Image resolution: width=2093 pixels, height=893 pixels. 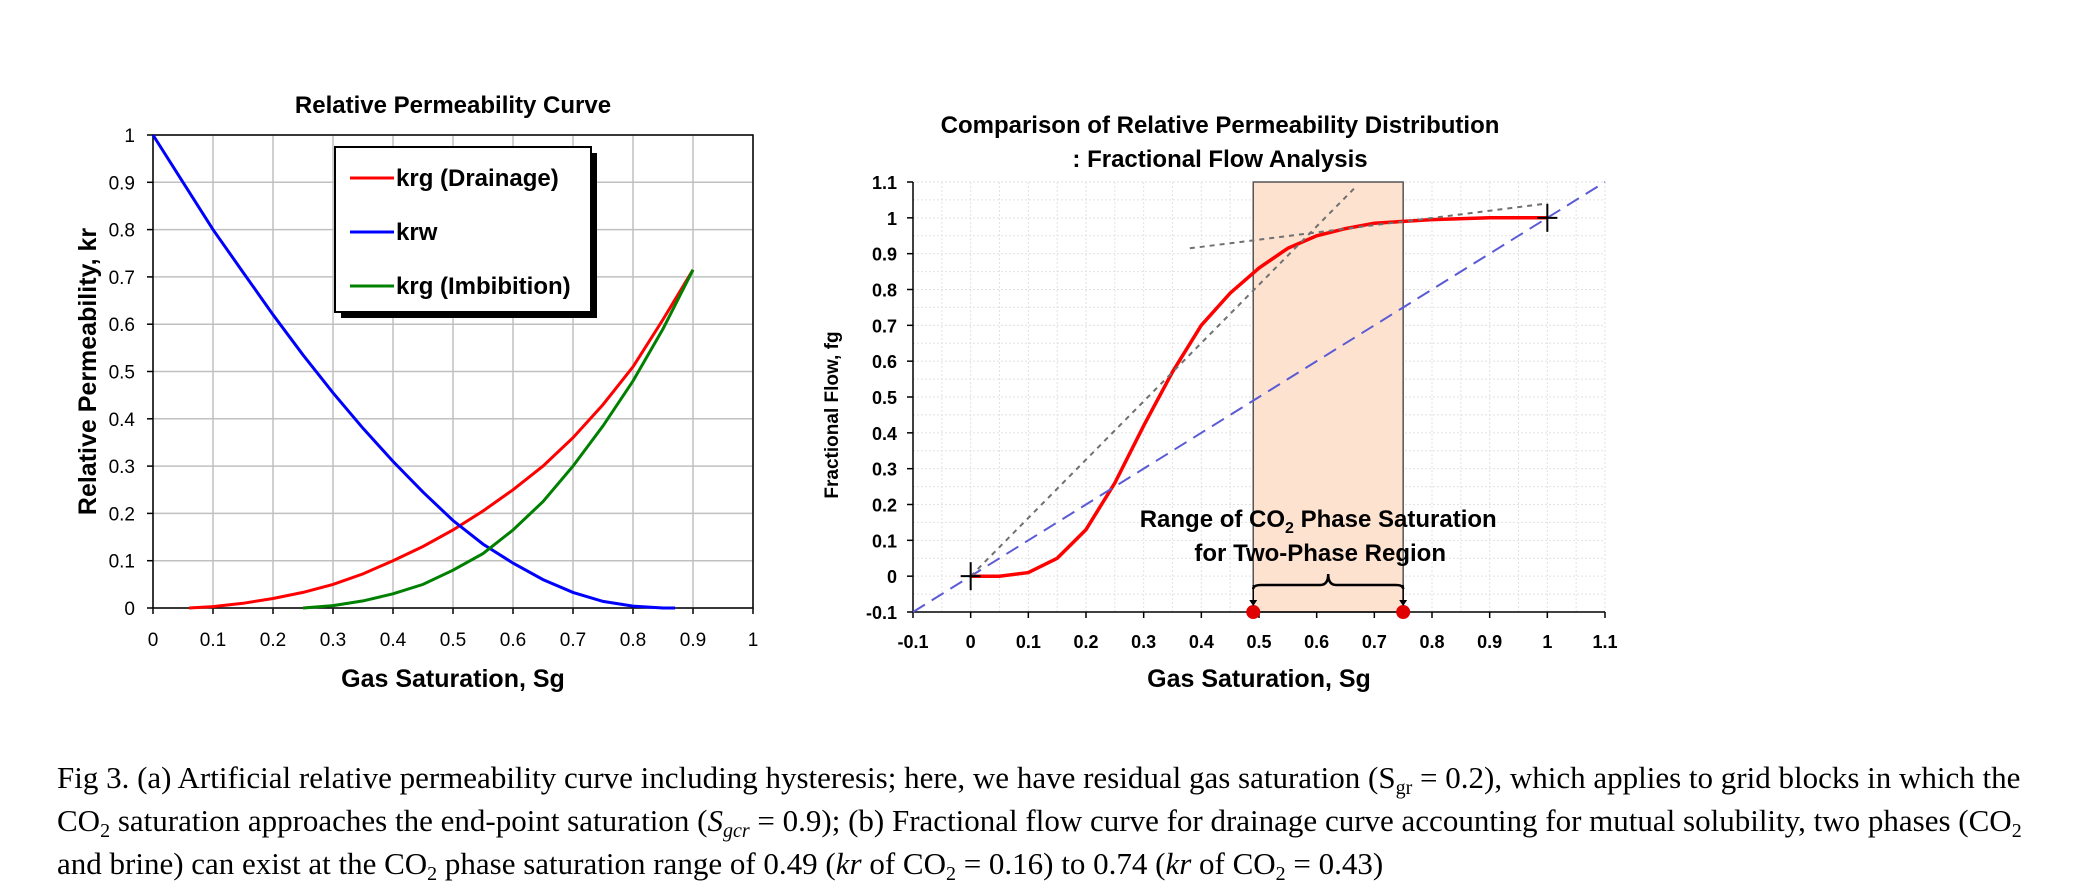 I want to click on caption-italic: S, so click(x=715, y=820).